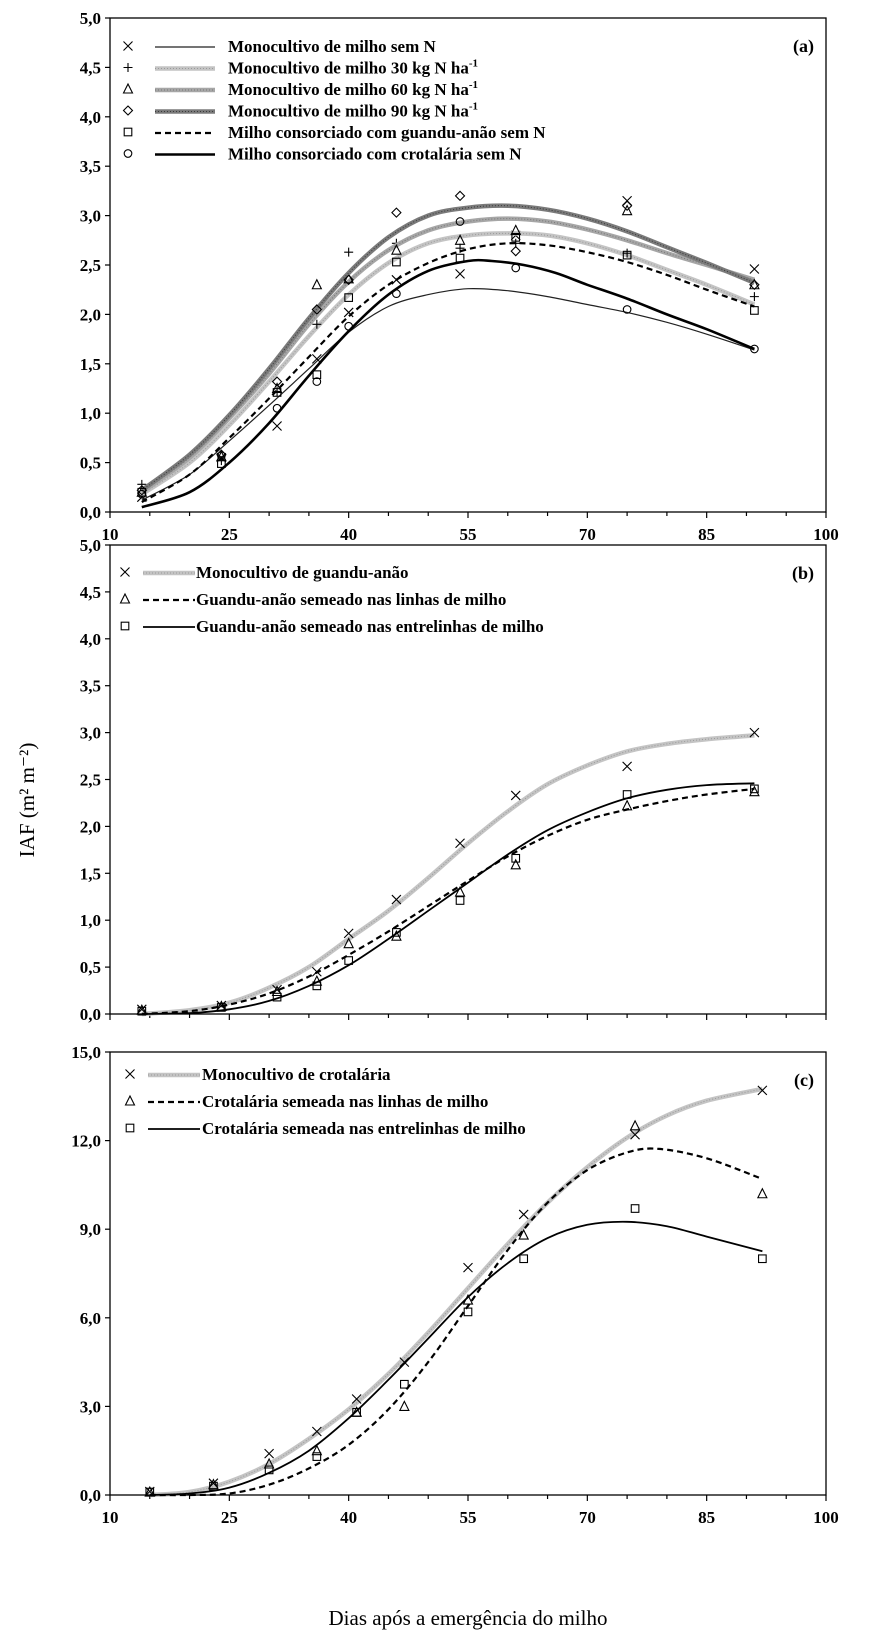 This screenshot has height=1635, width=885. I want to click on y-tick-label: 0,5, so click(90, 463).